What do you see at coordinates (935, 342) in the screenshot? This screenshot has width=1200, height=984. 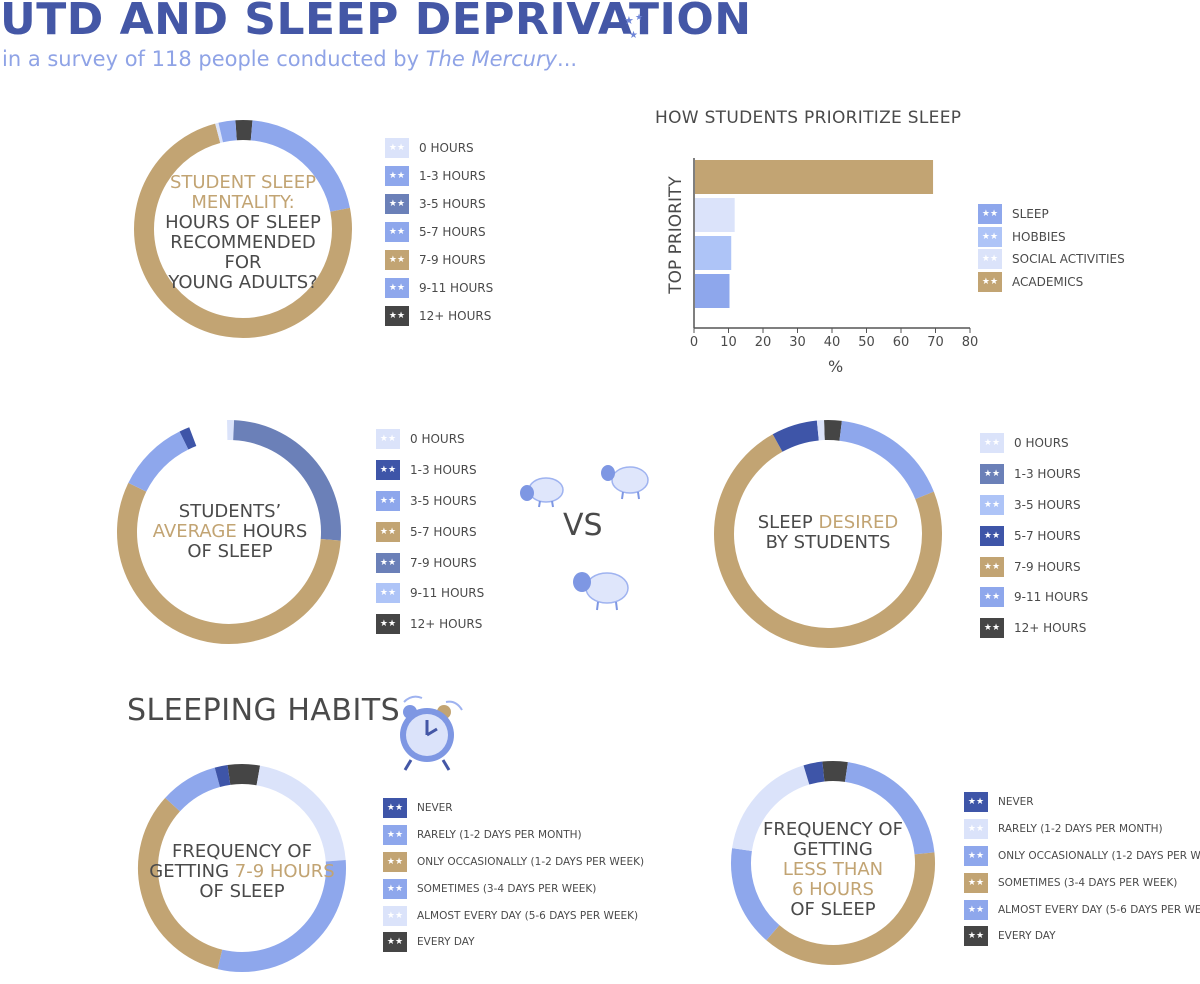 I see `x-tick-label: 70` at bounding box center [935, 342].